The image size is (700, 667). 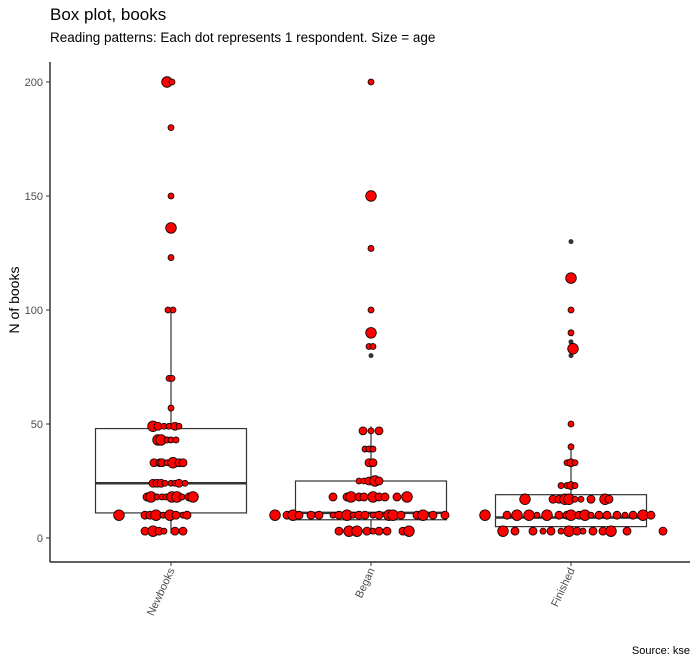 What do you see at coordinates (563, 587) in the screenshot?
I see `x-tick-label: Finished` at bounding box center [563, 587].